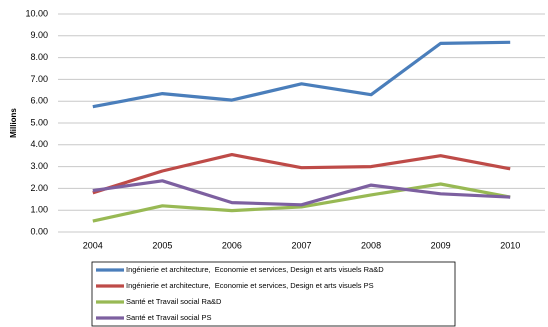 The image size is (548, 327). Describe the element at coordinates (39, 57) in the screenshot. I see `y-tick-label: 8.00` at that location.